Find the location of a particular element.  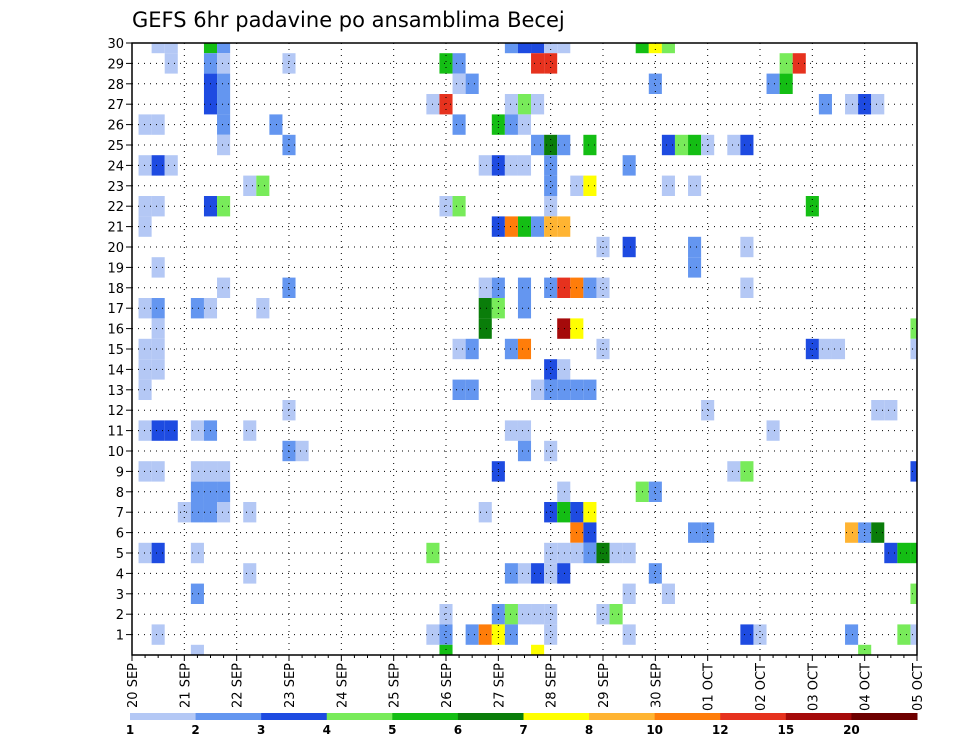

colorbar-label: 8 is located at coordinates (589, 730).